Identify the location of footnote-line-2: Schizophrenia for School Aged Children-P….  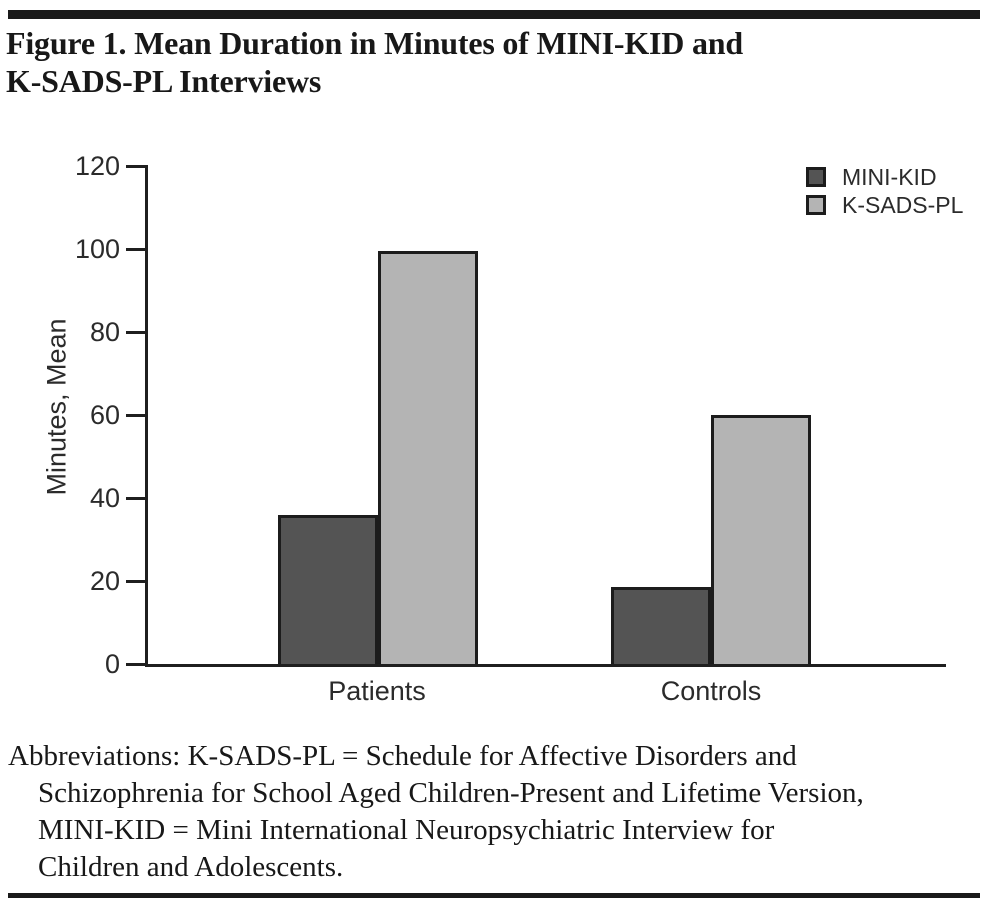
(451, 793).